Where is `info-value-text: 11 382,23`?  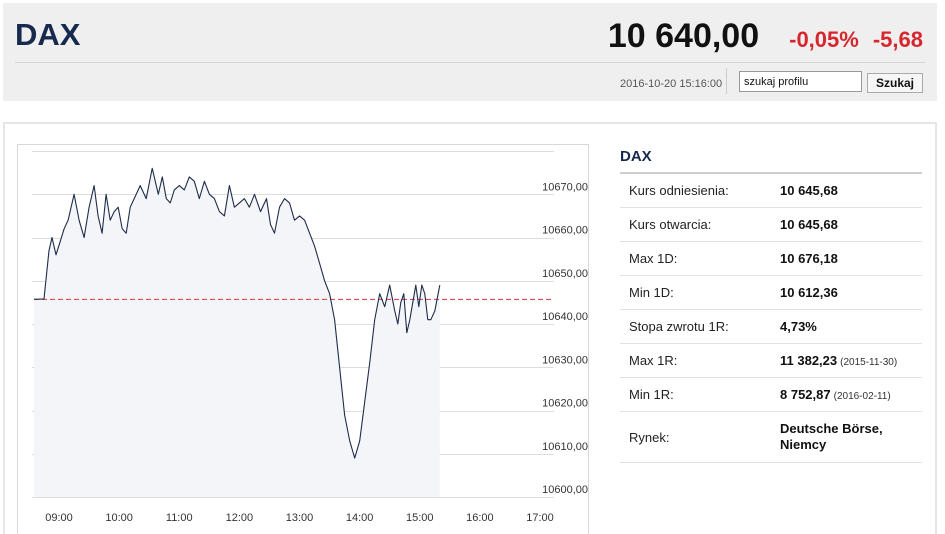 info-value-text: 11 382,23 is located at coordinates (809, 360).